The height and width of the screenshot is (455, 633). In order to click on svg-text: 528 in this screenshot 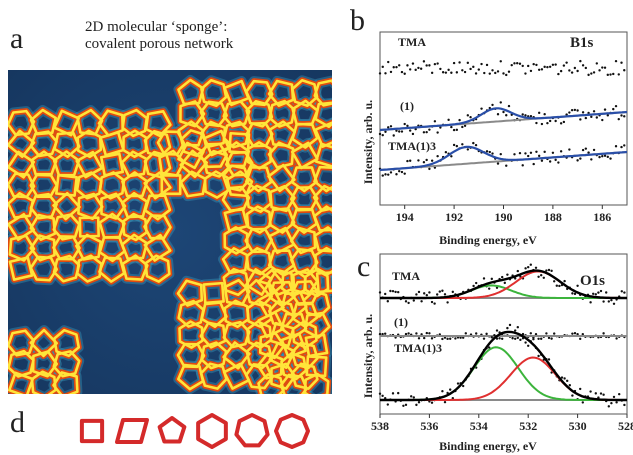, I will do `click(625, 426)`.